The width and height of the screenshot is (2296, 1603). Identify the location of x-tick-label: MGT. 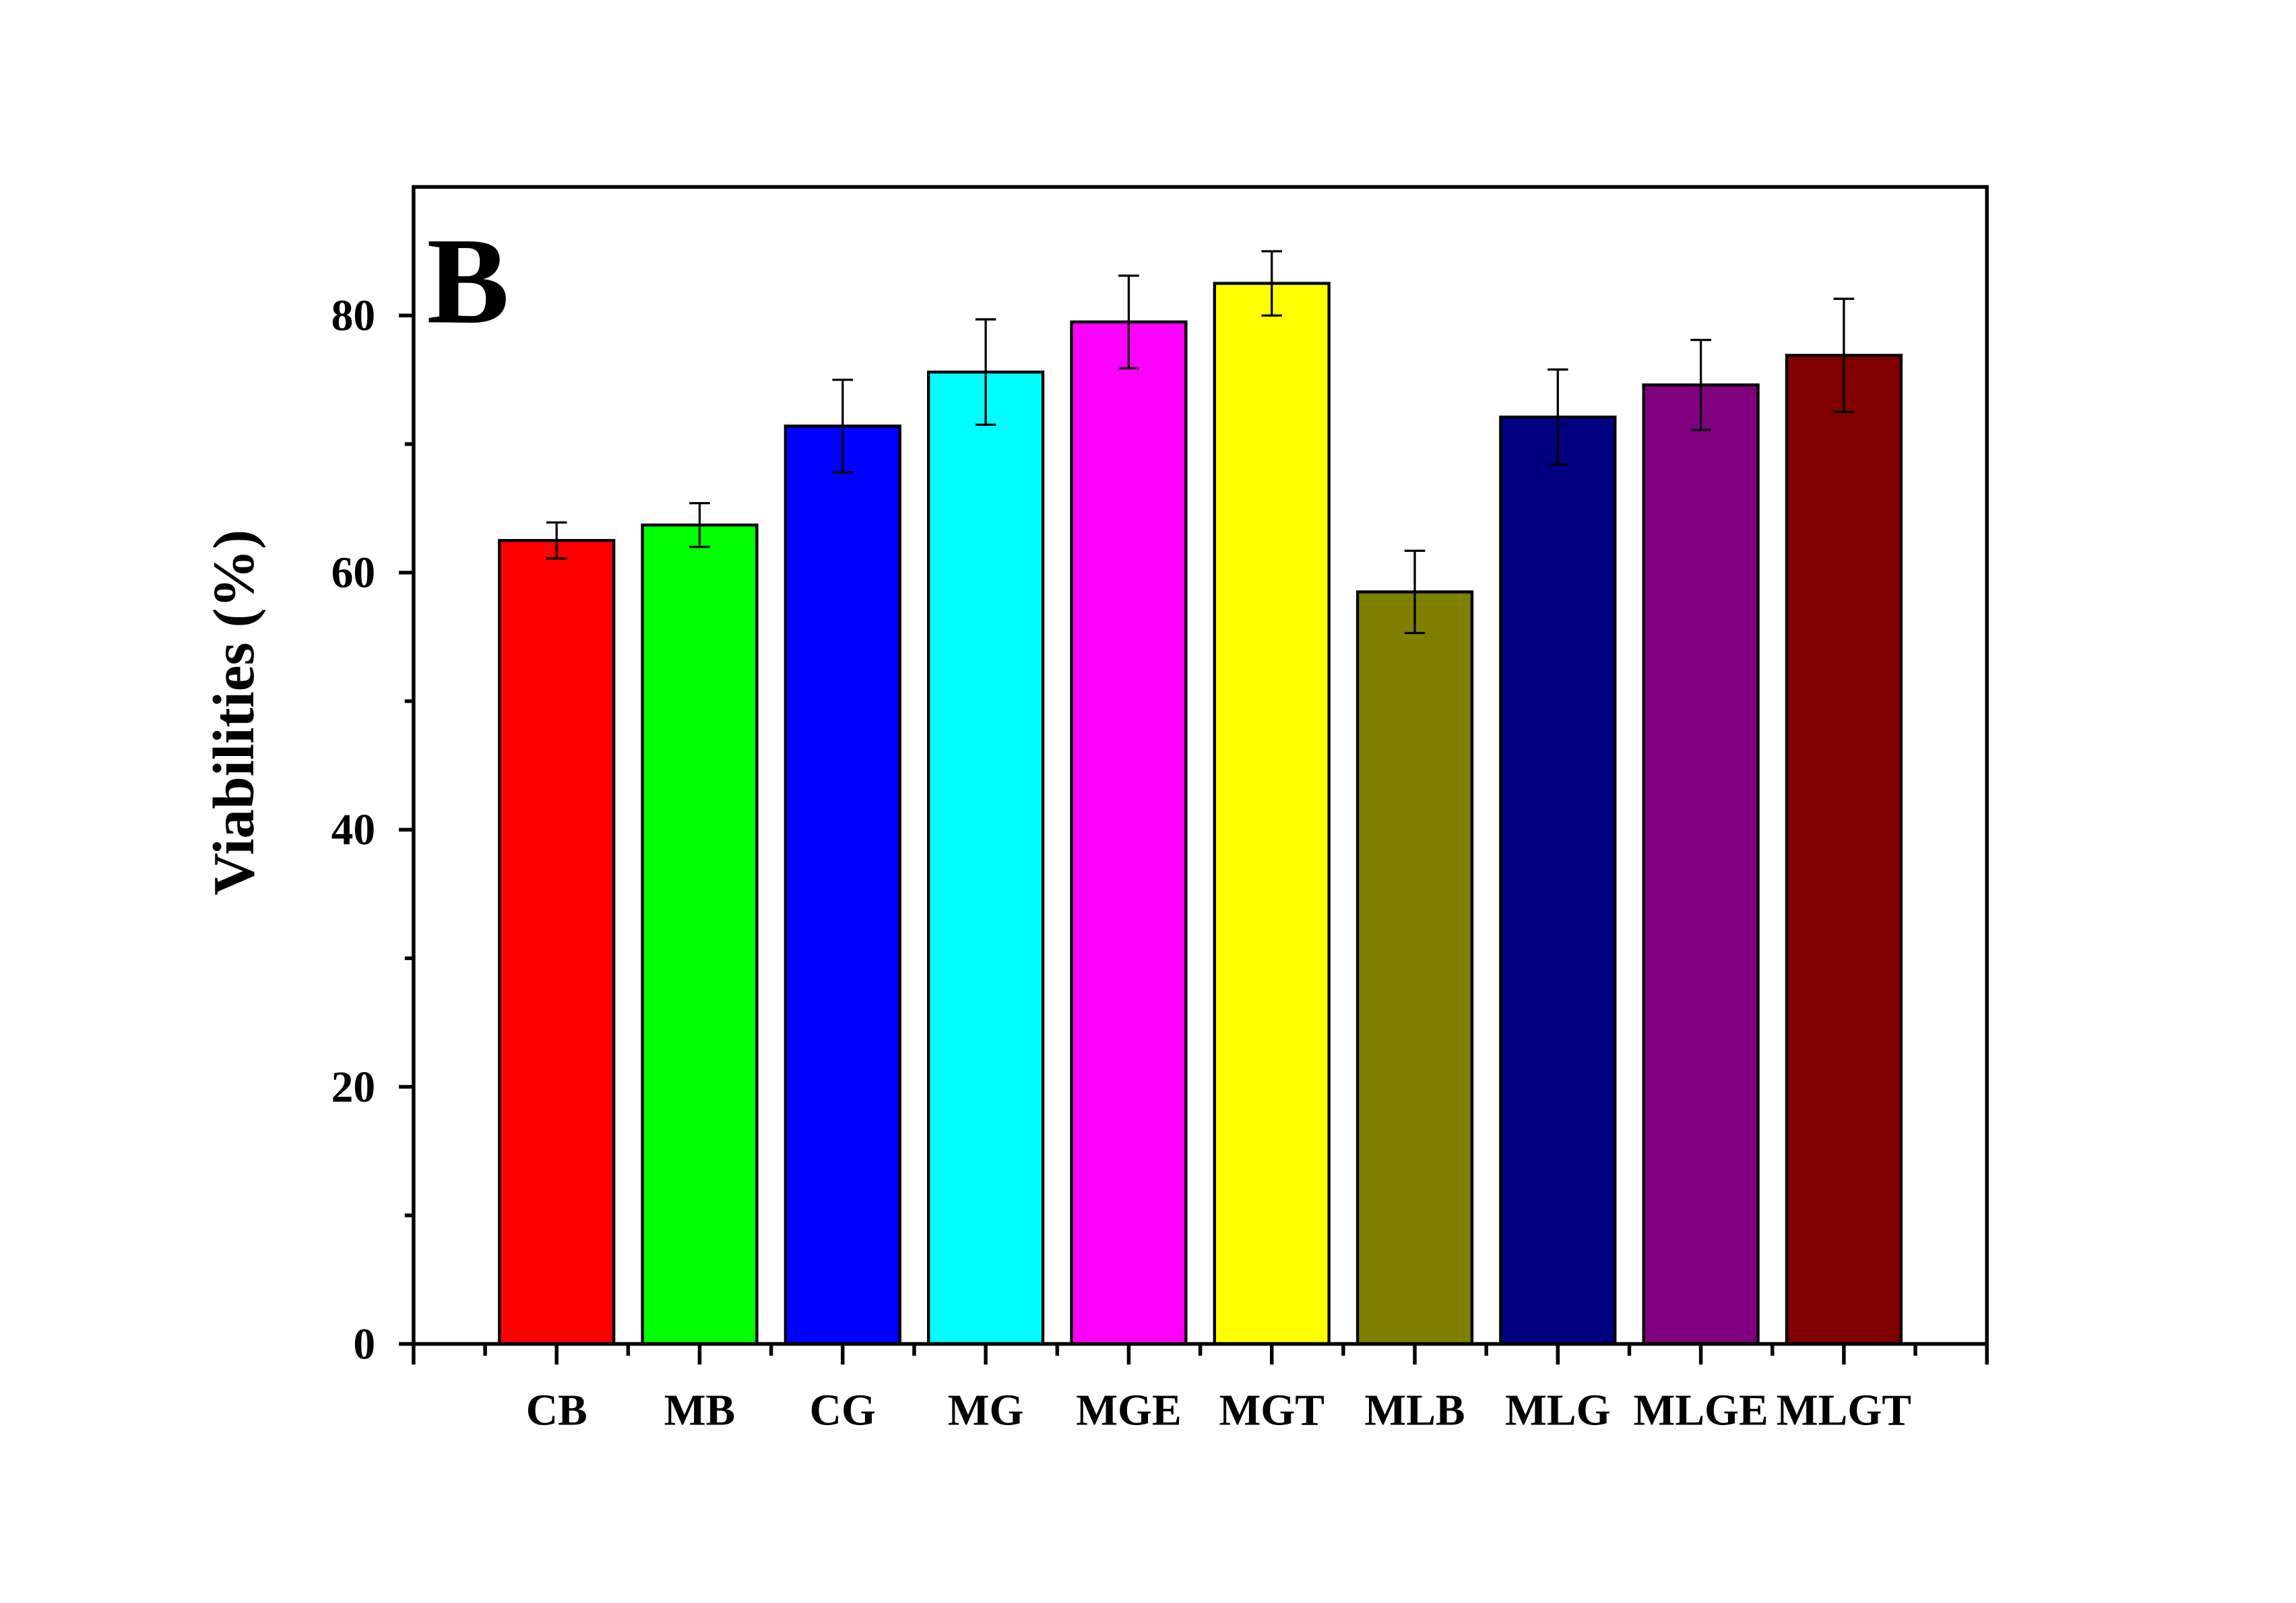
(1272, 1411).